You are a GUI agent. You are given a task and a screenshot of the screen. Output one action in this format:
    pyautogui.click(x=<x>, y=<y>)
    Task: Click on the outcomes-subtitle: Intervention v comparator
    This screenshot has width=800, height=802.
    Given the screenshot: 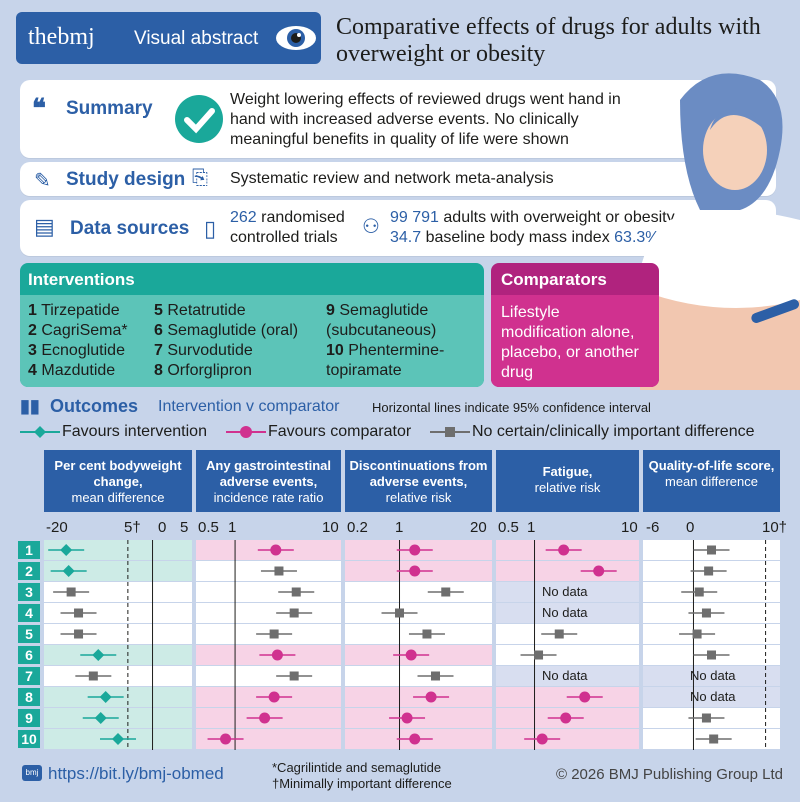 What is the action you would take?
    pyautogui.click(x=249, y=406)
    